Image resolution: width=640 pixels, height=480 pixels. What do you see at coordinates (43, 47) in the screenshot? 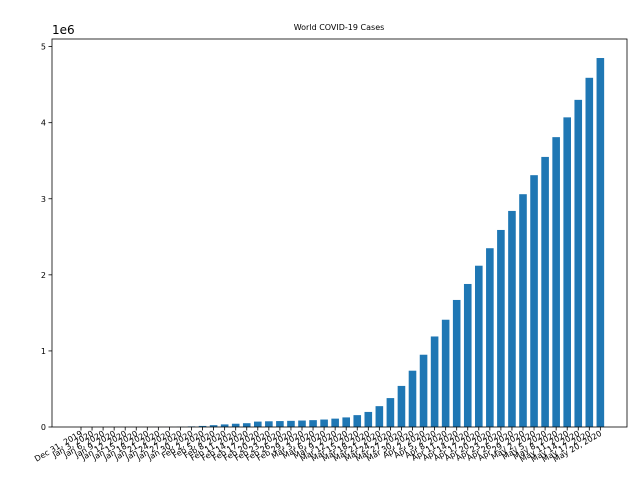
I see `y-tick-label: 5` at bounding box center [43, 47].